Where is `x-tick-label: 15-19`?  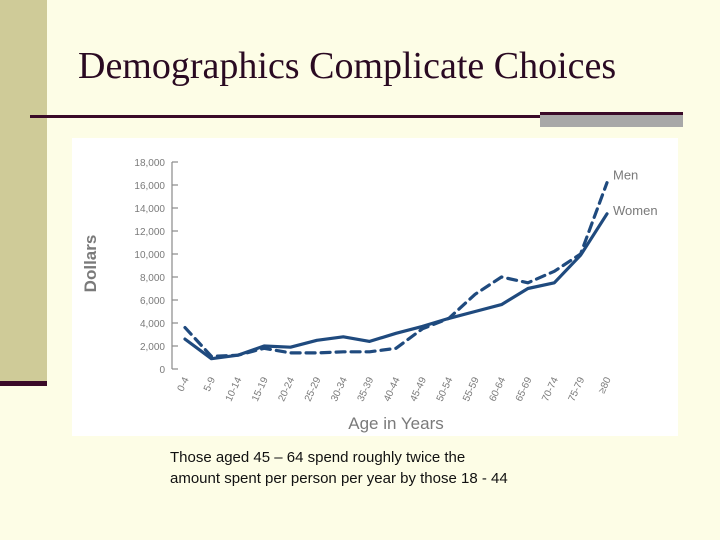
x-tick-label: 15-19 is located at coordinates (260, 389).